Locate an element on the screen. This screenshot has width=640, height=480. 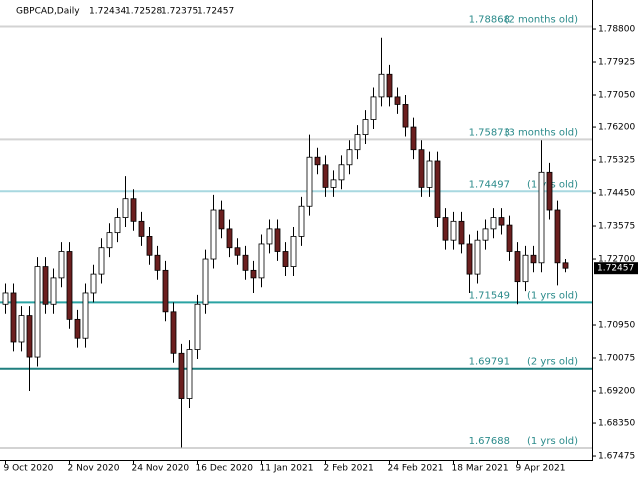
level-age: (2 yrs old) is located at coordinates (552, 362).